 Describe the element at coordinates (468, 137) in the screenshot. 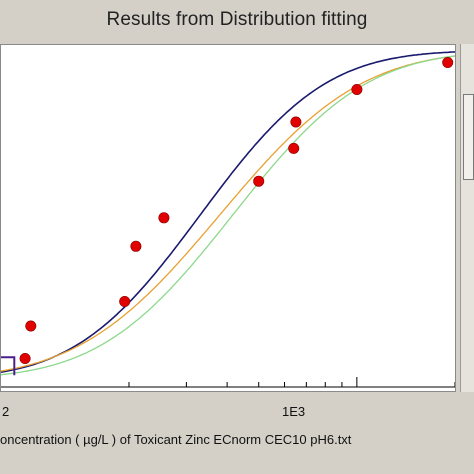

I see `scrollbar-thumb` at that location.